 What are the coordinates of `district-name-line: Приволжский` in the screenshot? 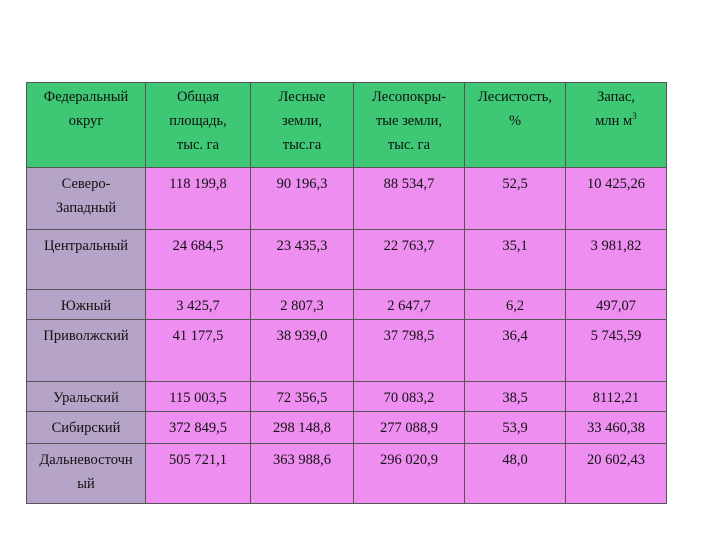 It's located at (86, 336).